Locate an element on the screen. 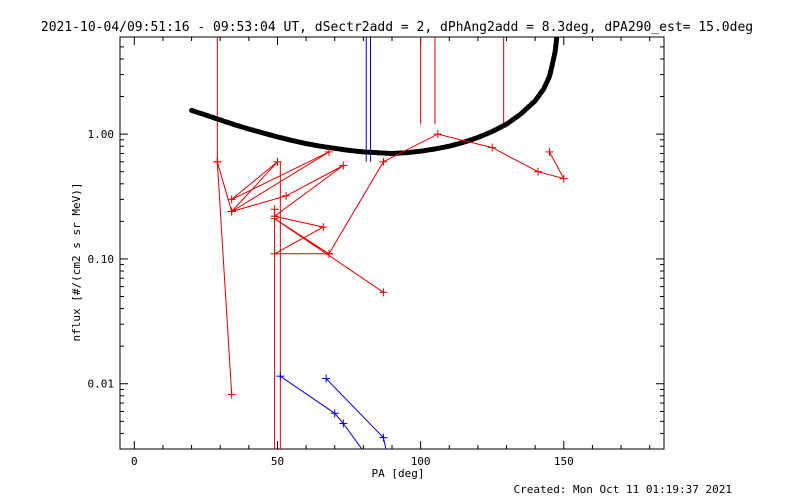 The width and height of the screenshot is (800, 500). x-tick-label: 50 is located at coordinates (277, 461).